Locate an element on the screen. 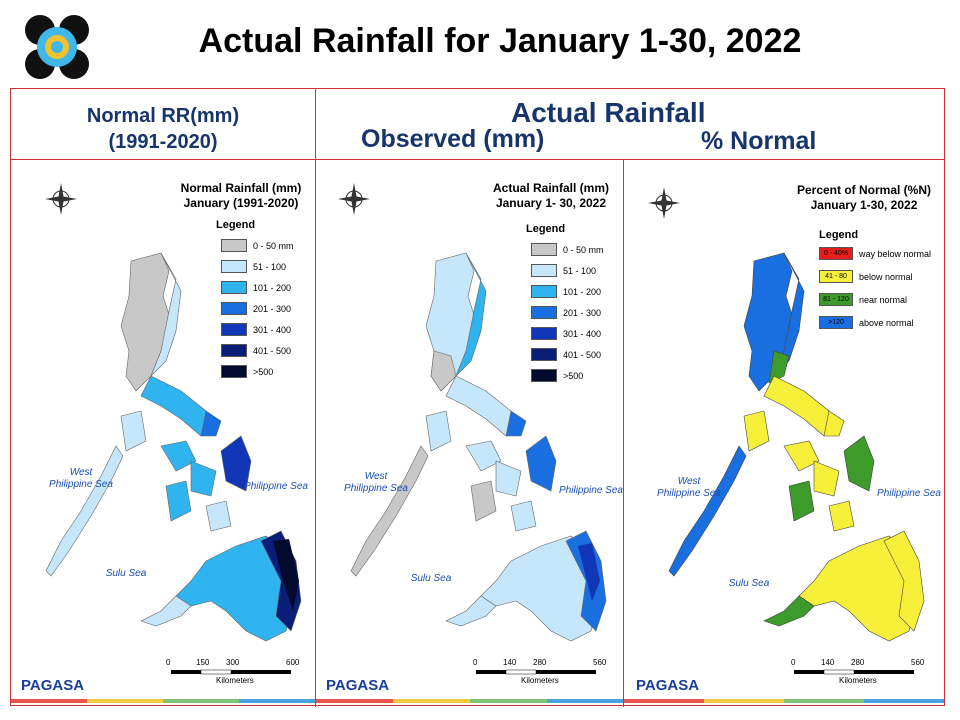 The image size is (960, 720). legend-label: above normal is located at coordinates (886, 322).